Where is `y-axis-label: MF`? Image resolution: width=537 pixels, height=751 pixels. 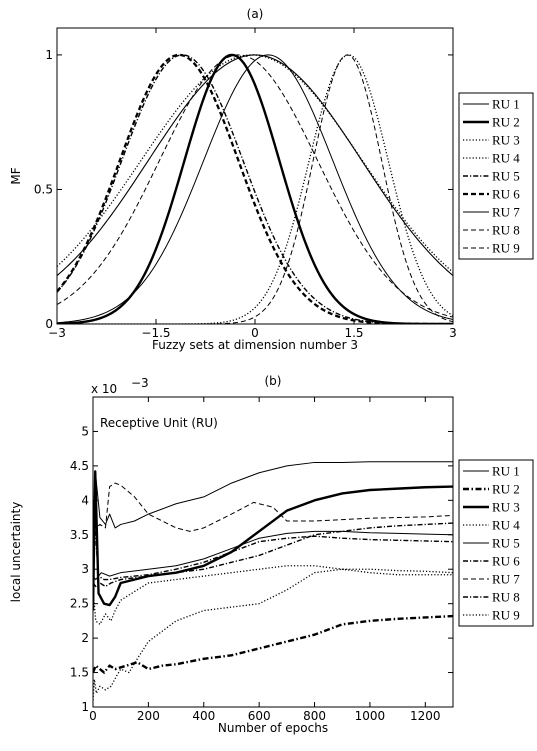 y-axis-label: MF is located at coordinates (16, 175).